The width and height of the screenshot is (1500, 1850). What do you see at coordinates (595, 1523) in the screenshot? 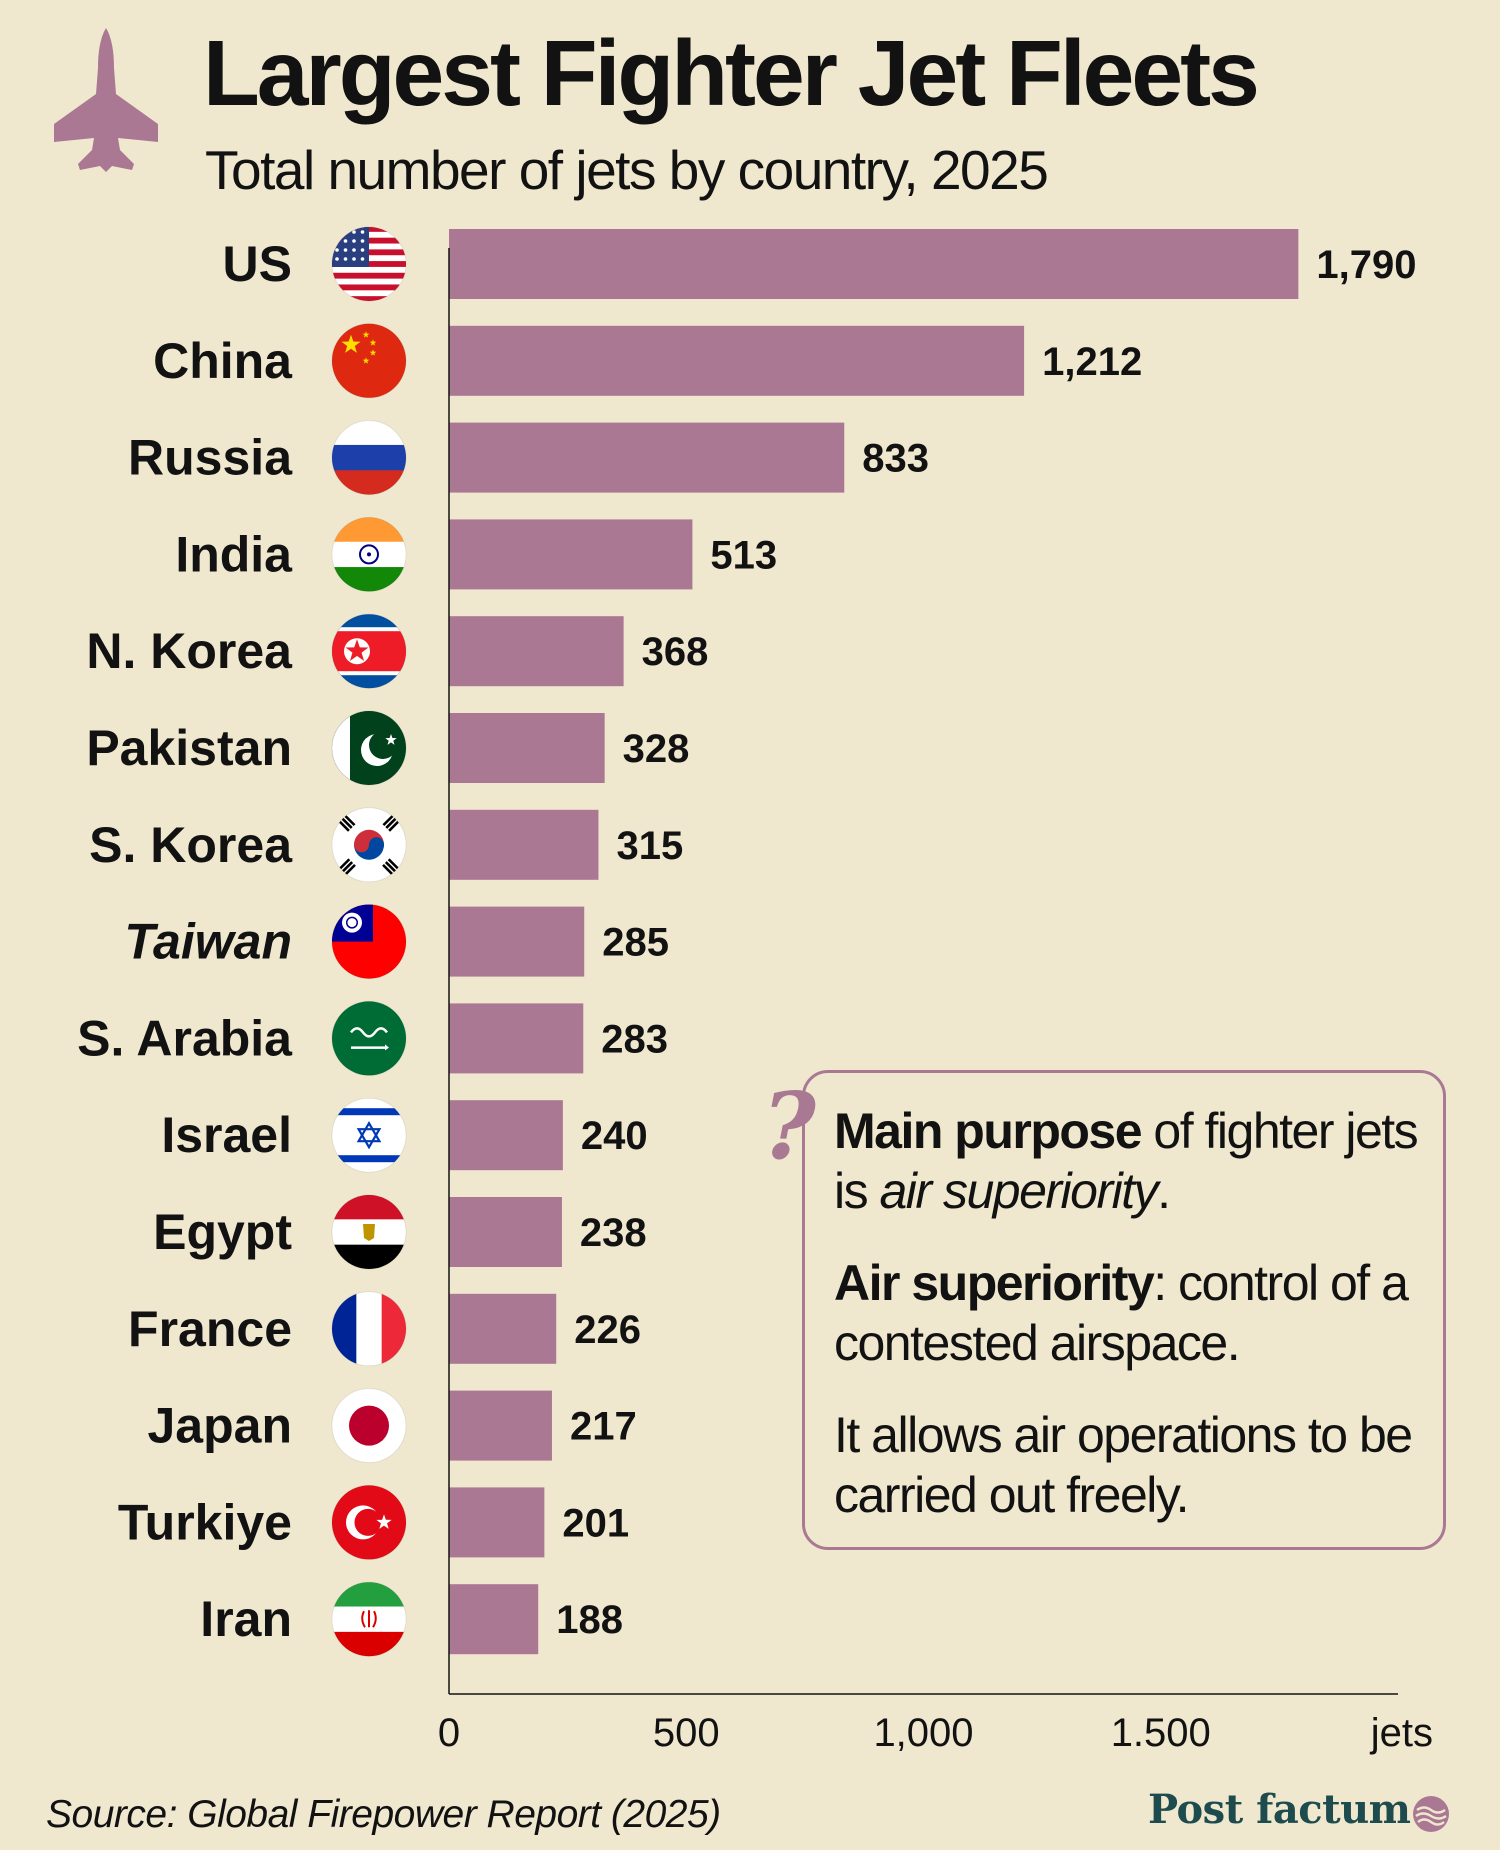
I see `value-label-turkiye: 201` at bounding box center [595, 1523].